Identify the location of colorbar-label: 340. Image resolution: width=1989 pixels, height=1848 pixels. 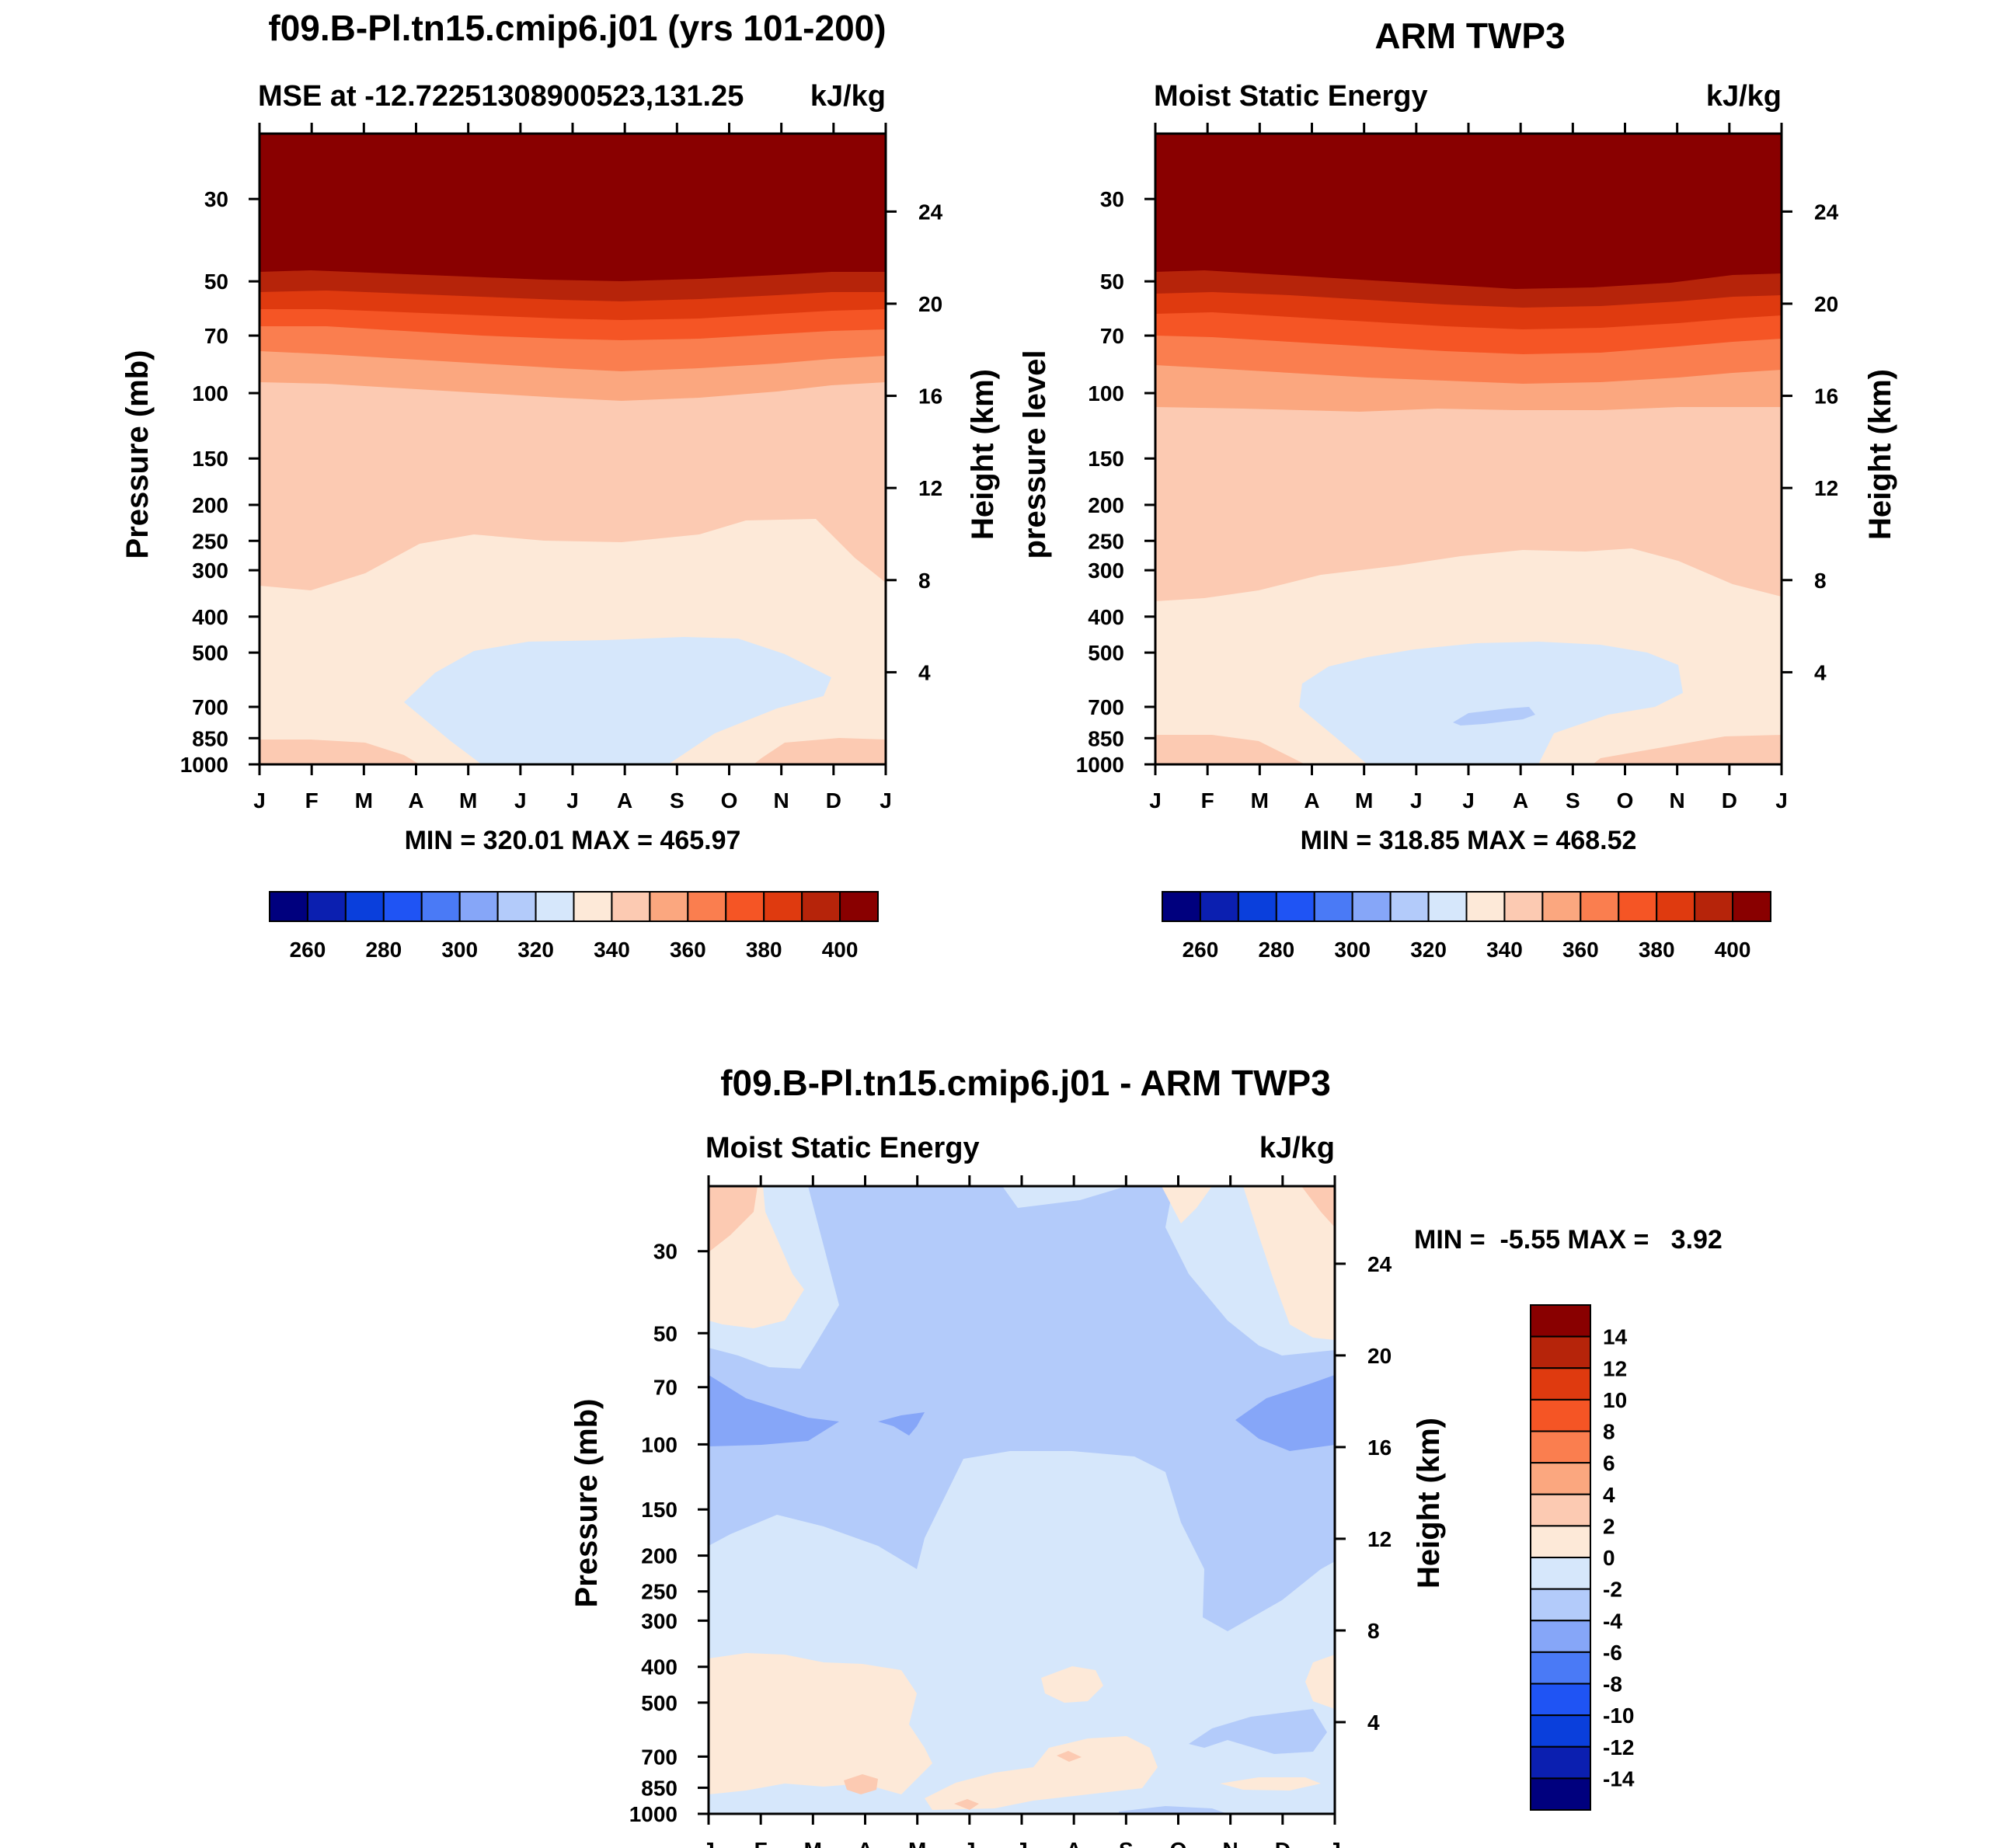
(1505, 950).